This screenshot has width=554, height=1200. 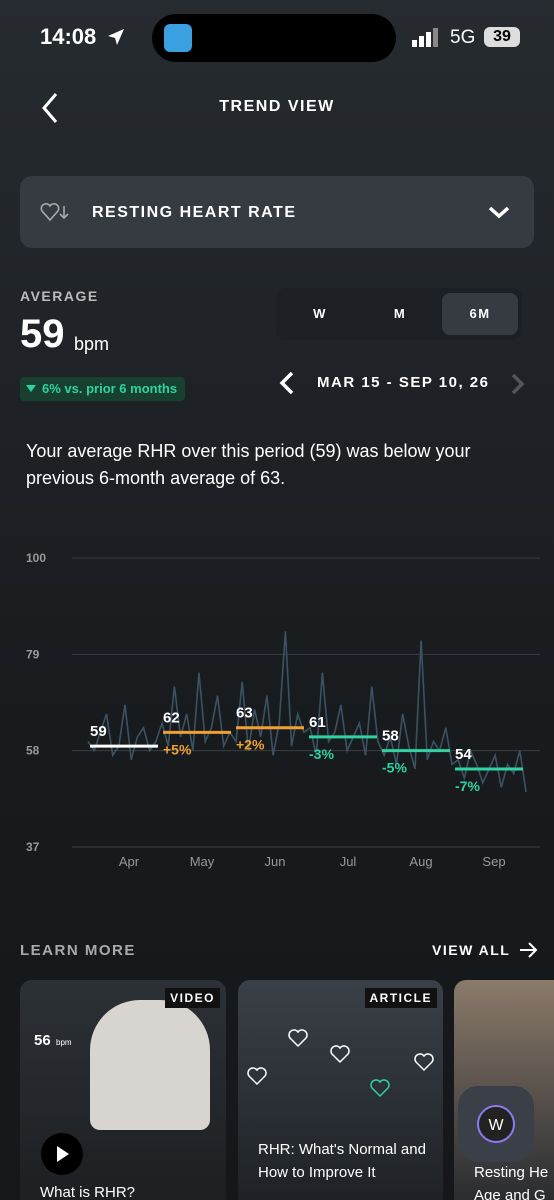 I want to click on daily-line, so click(x=307, y=712).